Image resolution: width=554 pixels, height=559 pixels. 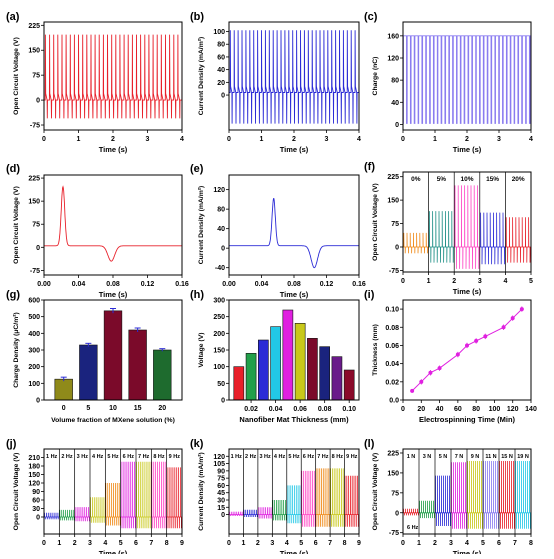 What do you see at coordinates (427, 457) in the screenshot?
I see `segment-label-l-1: 3 N` at bounding box center [427, 457].